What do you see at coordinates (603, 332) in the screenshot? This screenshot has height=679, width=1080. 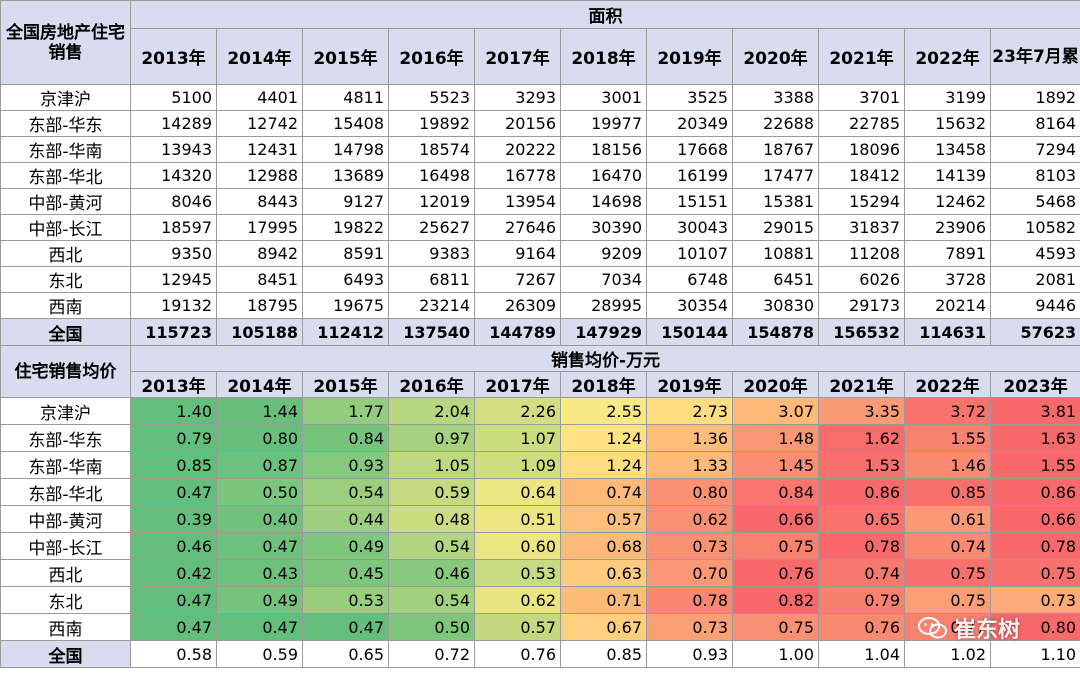 I see `area-total-cell: 147929` at bounding box center [603, 332].